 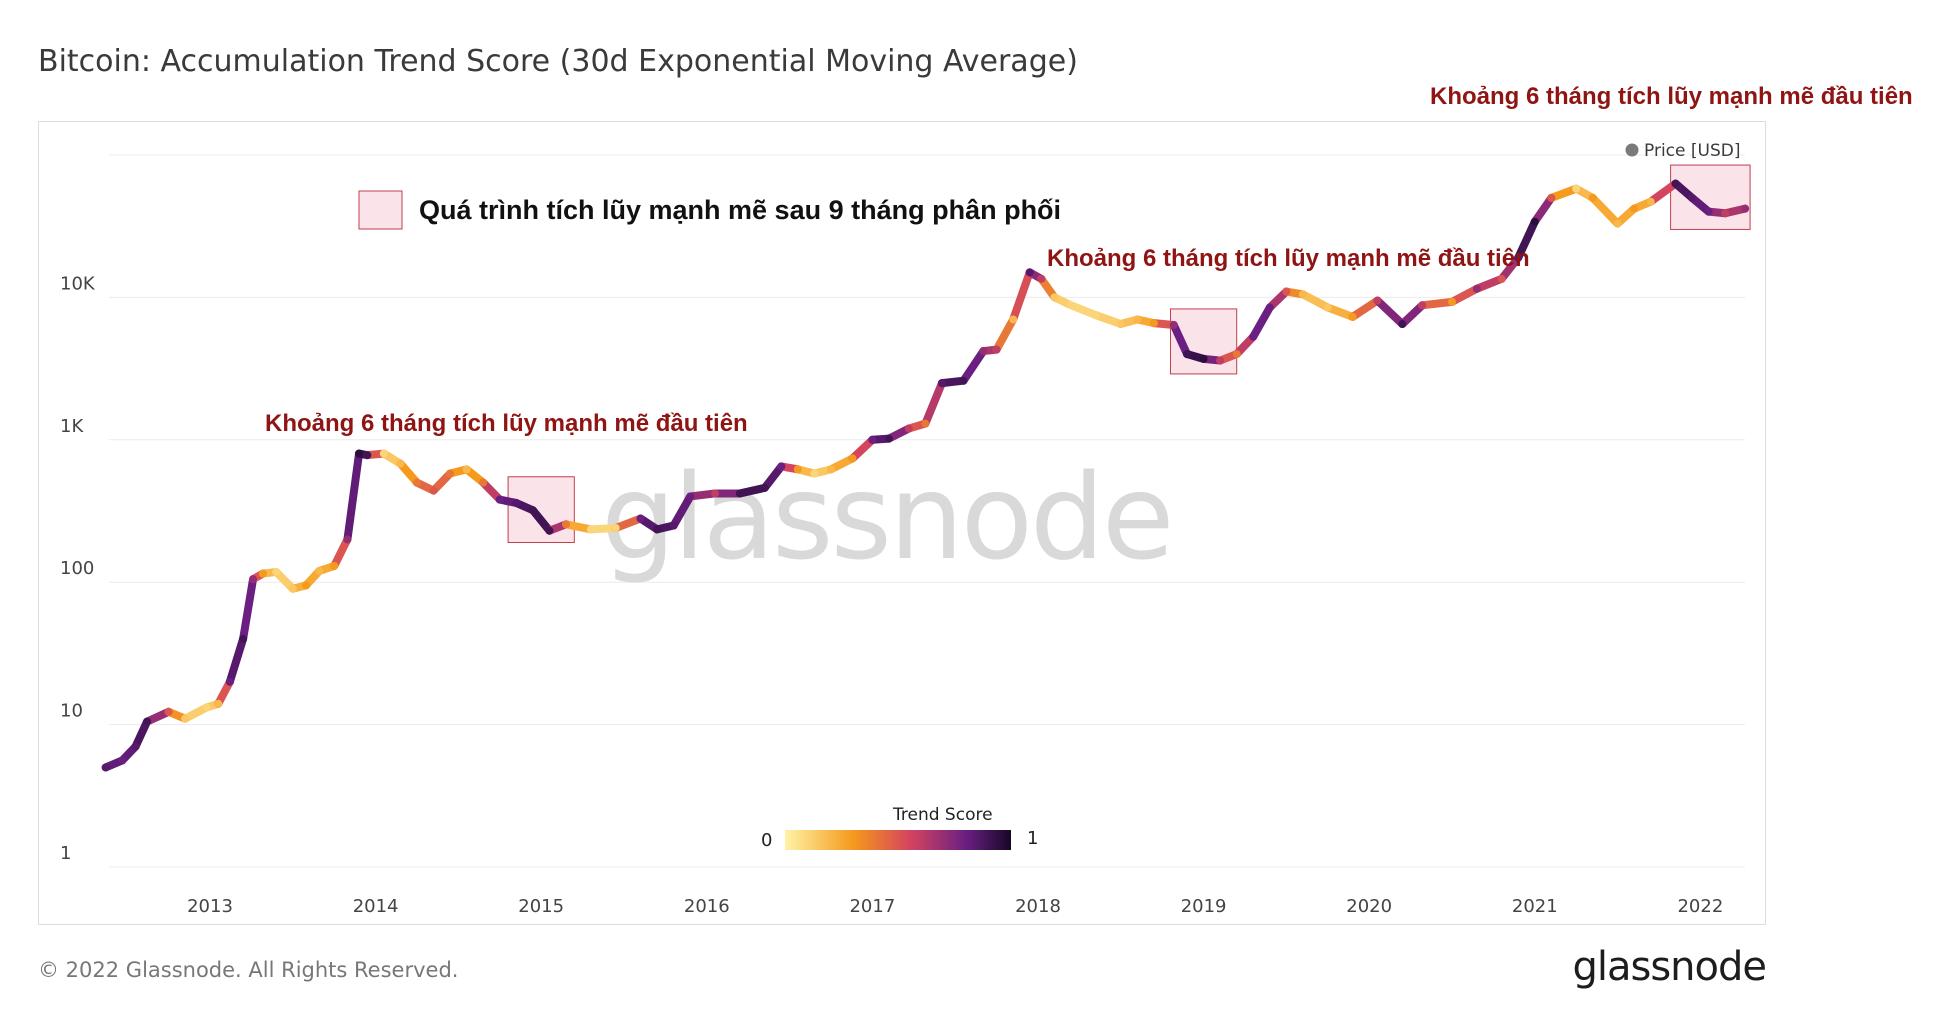 I want to click on colorbar-max-label: 1, so click(x=1032, y=838).